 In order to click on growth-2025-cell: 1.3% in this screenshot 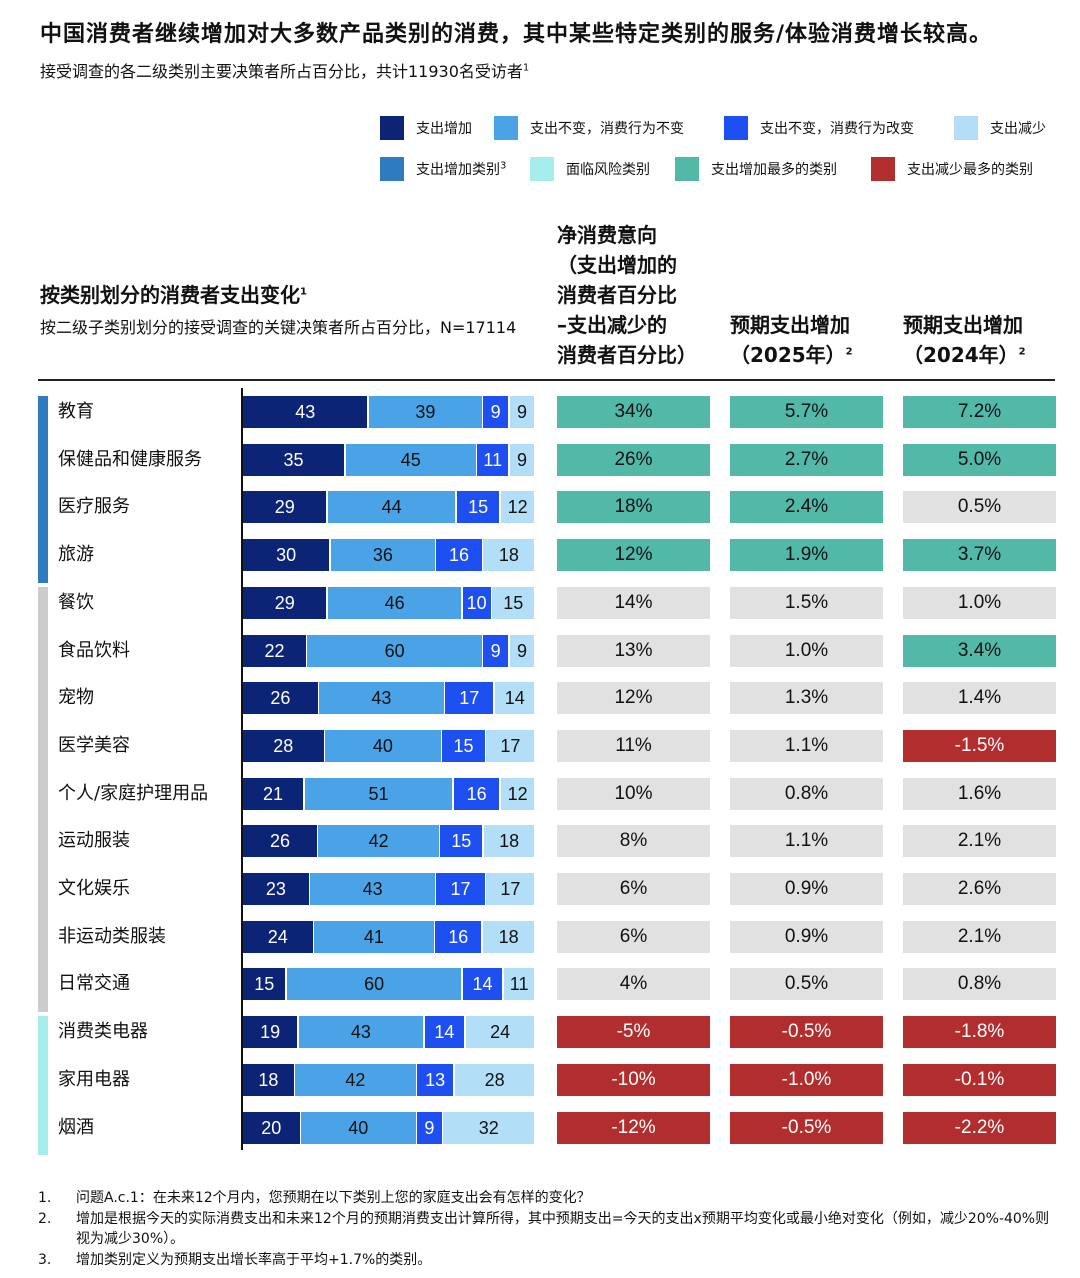, I will do `click(806, 698)`.